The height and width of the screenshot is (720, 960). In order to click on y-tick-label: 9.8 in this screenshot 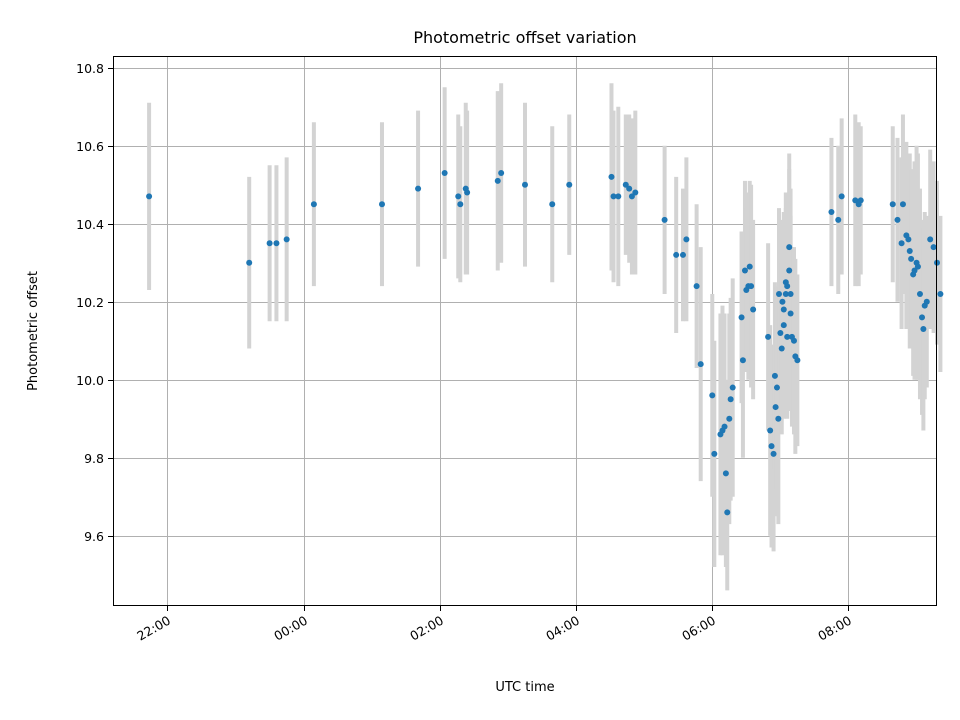, I will do `click(94, 458)`.